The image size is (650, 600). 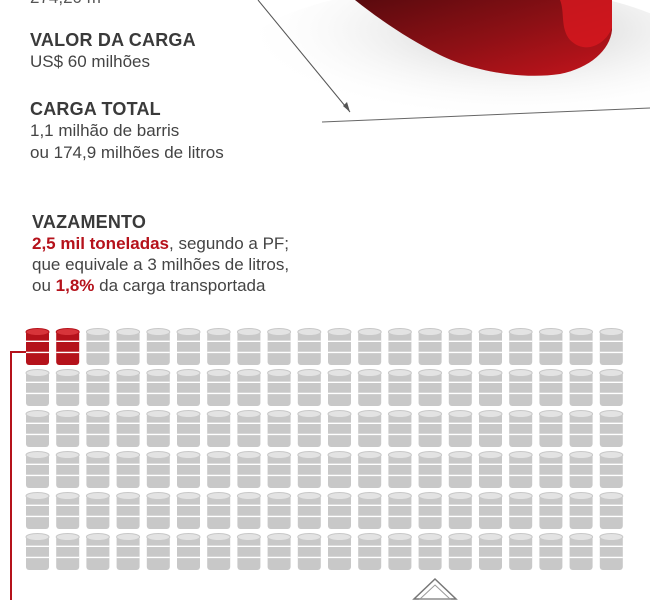 I want to click on triangle-icon, so click(x=435, y=588).